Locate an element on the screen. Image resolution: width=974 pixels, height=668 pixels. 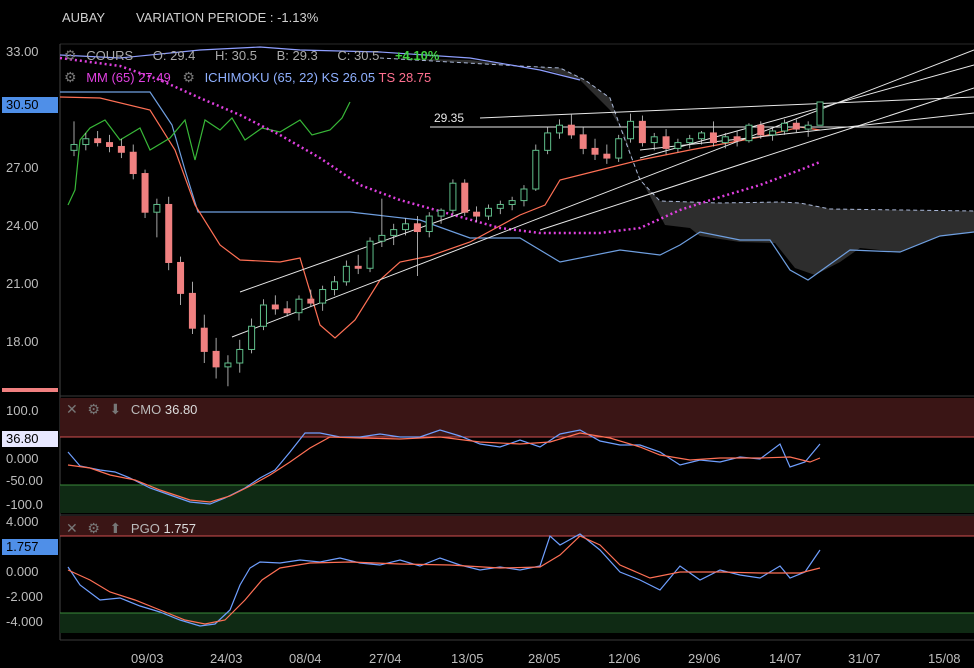
y-tick: 24.00 is located at coordinates (22, 225).